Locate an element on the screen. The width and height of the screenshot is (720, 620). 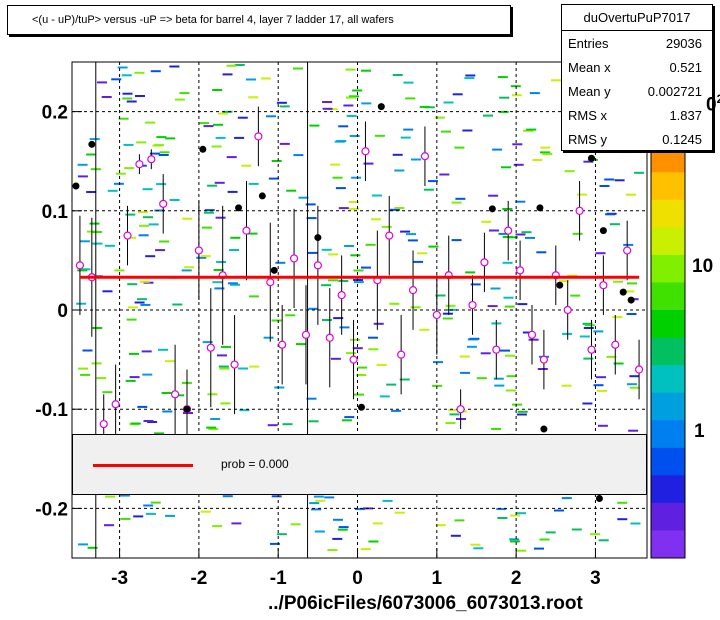
x-tick-label: 3 is located at coordinates (595, 578).